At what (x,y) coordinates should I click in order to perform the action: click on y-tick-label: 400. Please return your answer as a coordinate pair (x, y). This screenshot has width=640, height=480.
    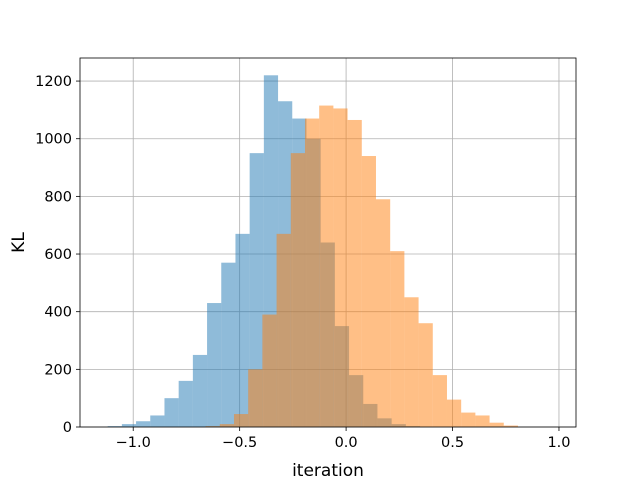
    Looking at the image, I should click on (58, 313).